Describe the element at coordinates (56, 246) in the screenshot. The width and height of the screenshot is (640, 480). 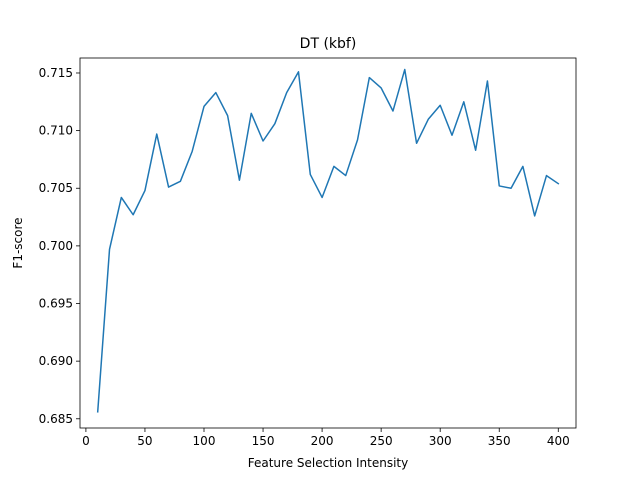
I see `y-tick-label: 0.700` at that location.